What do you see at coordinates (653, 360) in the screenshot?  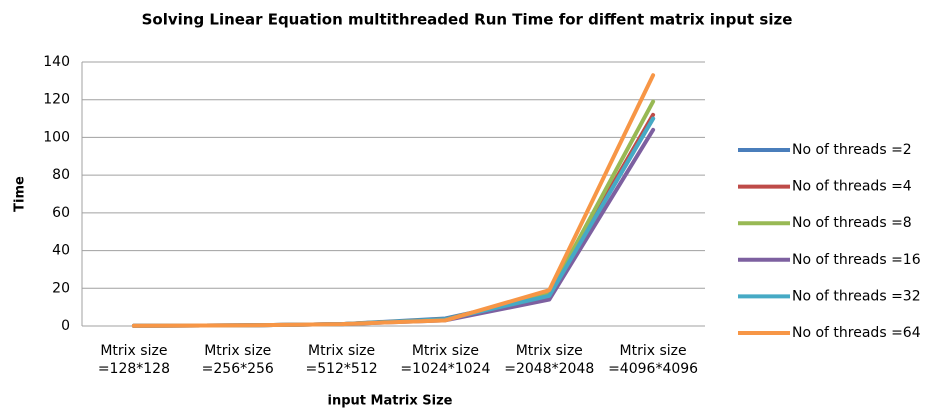 I see `x-tick-label: Mtrix size =4096*4096` at bounding box center [653, 360].